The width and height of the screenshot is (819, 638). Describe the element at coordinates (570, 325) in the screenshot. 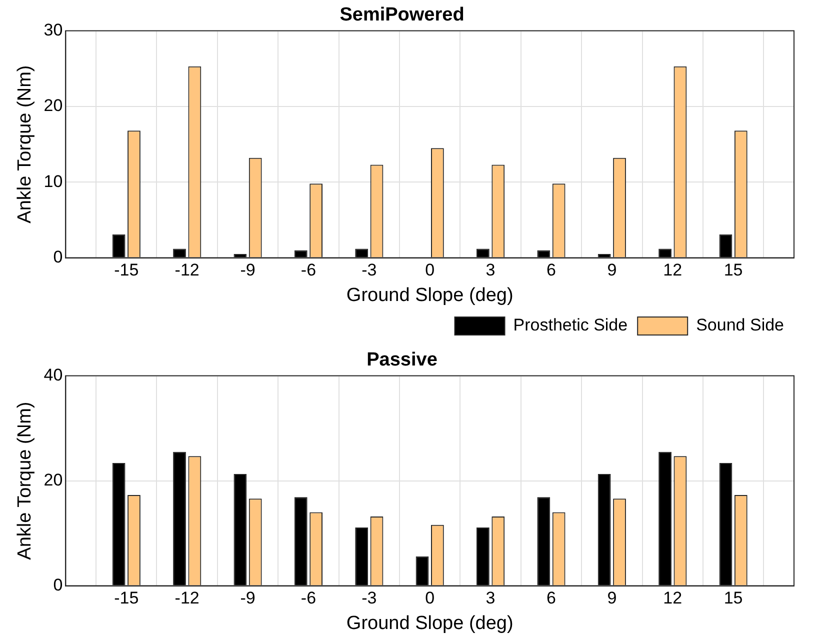

I see `legend-label: Prosthetic Side` at that location.